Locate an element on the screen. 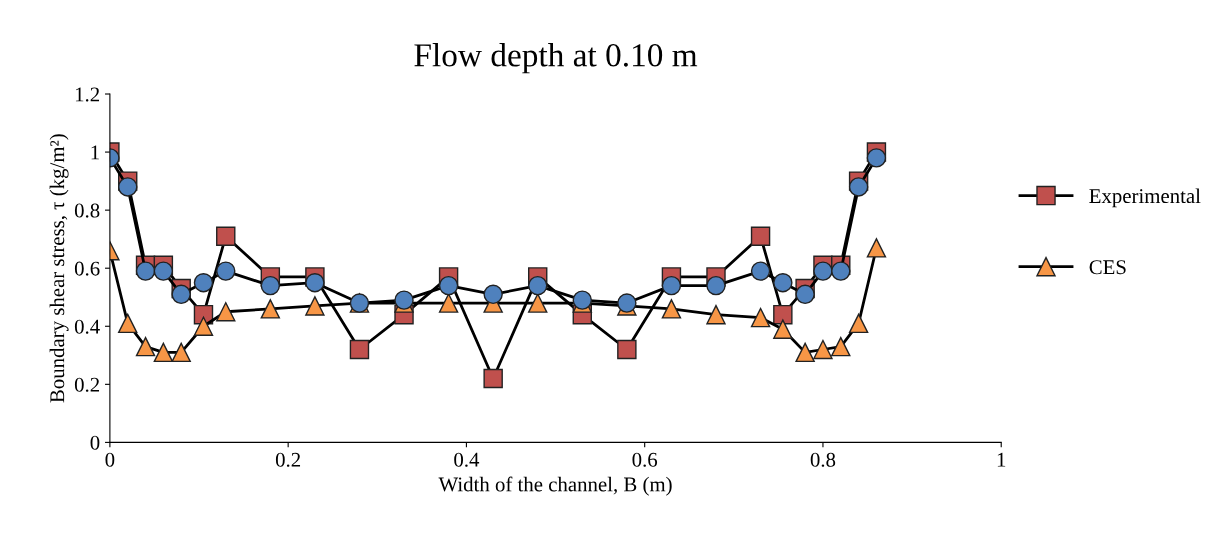  x-tick-label: 0.6 is located at coordinates (645, 459).